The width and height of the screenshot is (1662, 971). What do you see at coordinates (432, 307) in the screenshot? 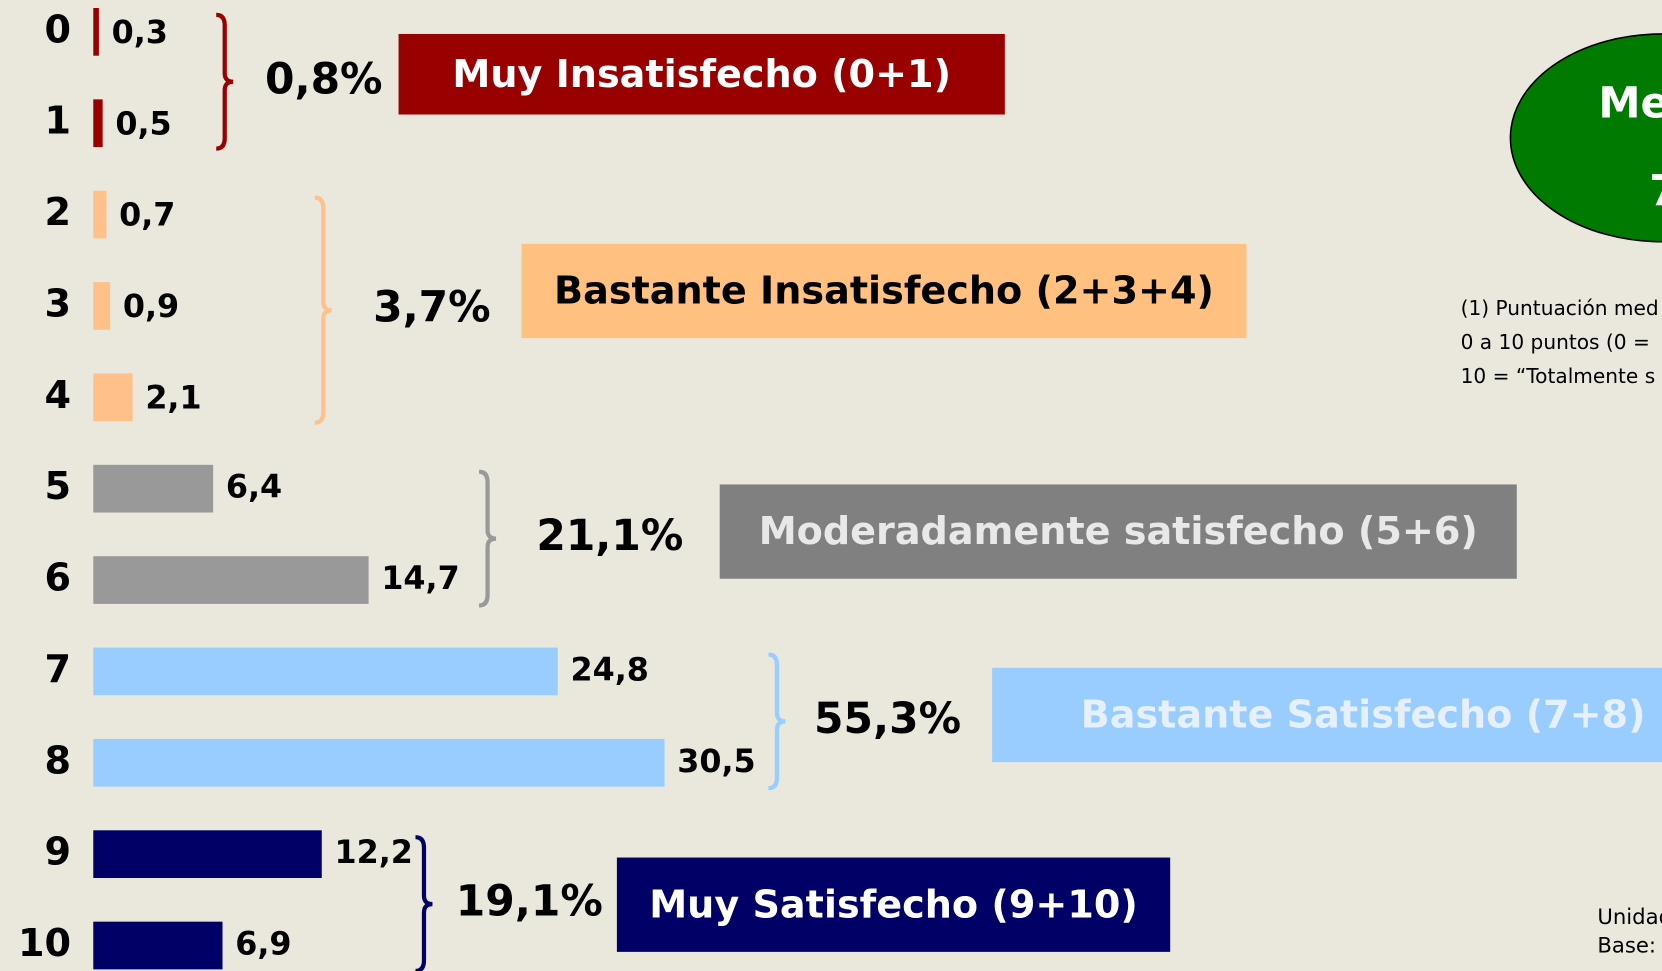
I see `group-total: 3,7%` at bounding box center [432, 307].